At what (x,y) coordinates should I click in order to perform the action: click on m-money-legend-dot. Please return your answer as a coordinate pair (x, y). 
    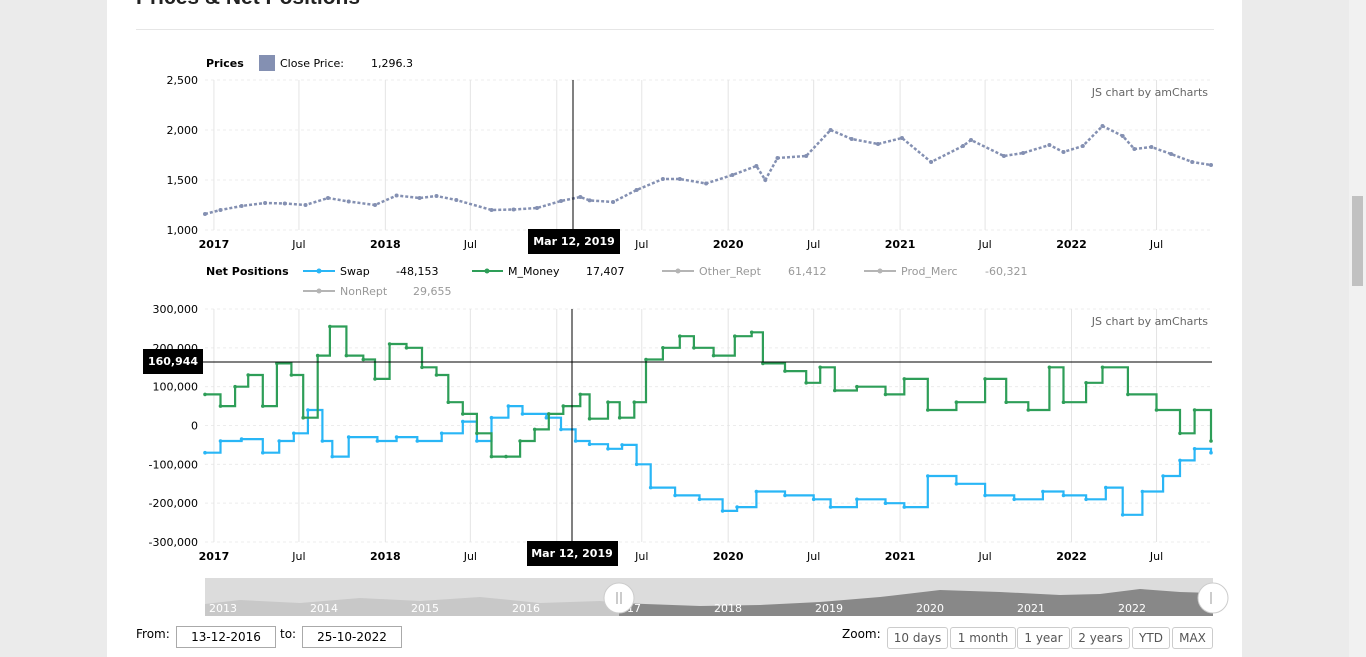
    Looking at the image, I should click on (487, 271).